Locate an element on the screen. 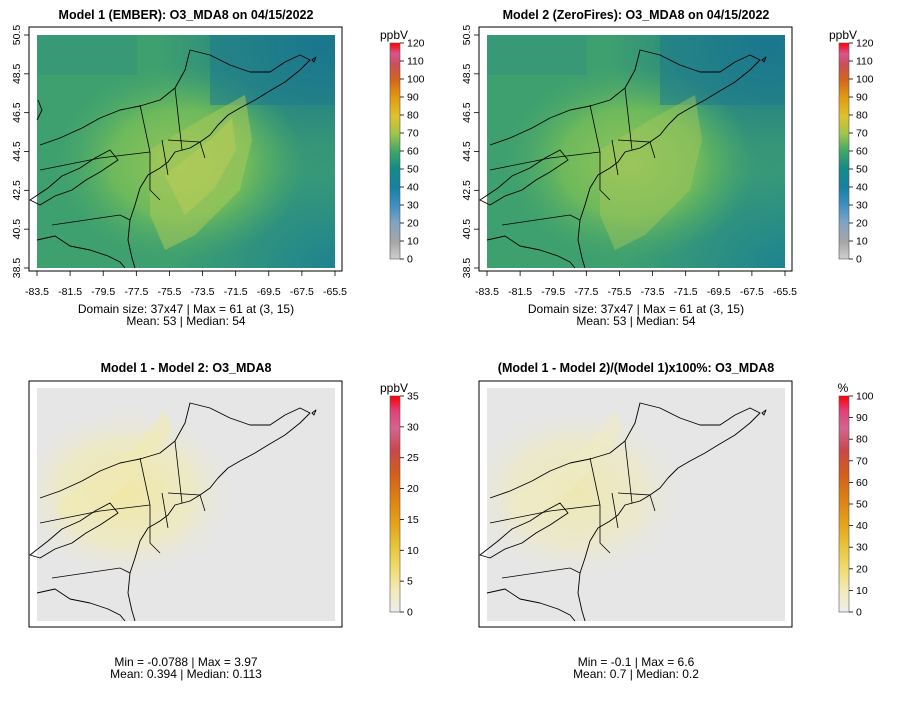  panel2-stats-line2: Mean: 53 | Median: 54 is located at coordinates (636, 321).